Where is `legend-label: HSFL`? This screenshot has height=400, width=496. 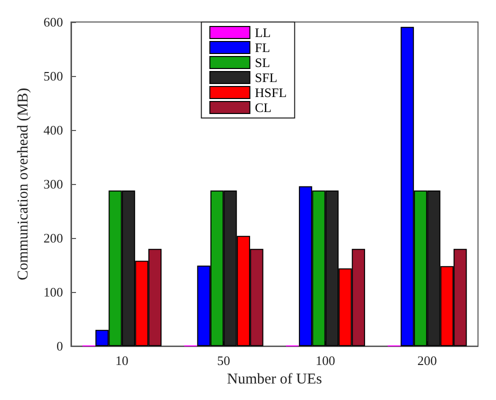
legend-label: HSFL is located at coordinates (270, 92).